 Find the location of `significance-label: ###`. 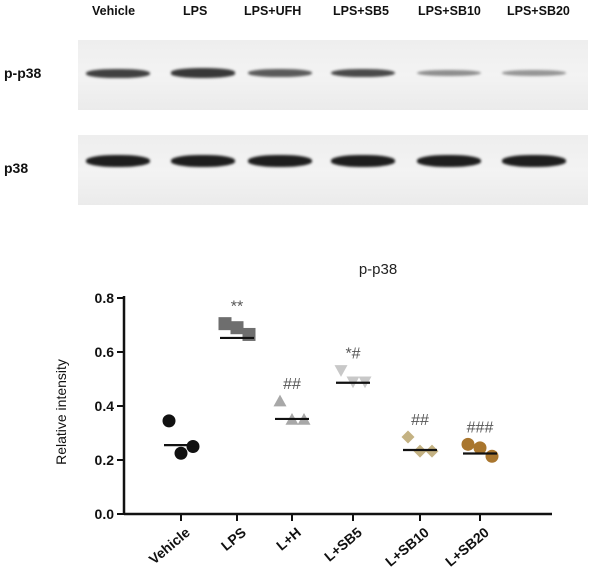

significance-label: ### is located at coordinates (480, 427).